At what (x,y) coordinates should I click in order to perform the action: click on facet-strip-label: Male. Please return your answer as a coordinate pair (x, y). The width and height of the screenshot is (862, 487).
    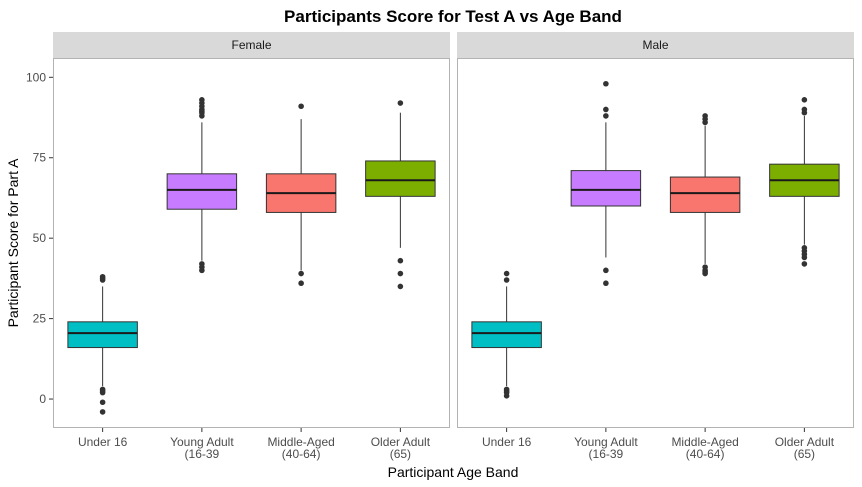
    Looking at the image, I should click on (655, 45).